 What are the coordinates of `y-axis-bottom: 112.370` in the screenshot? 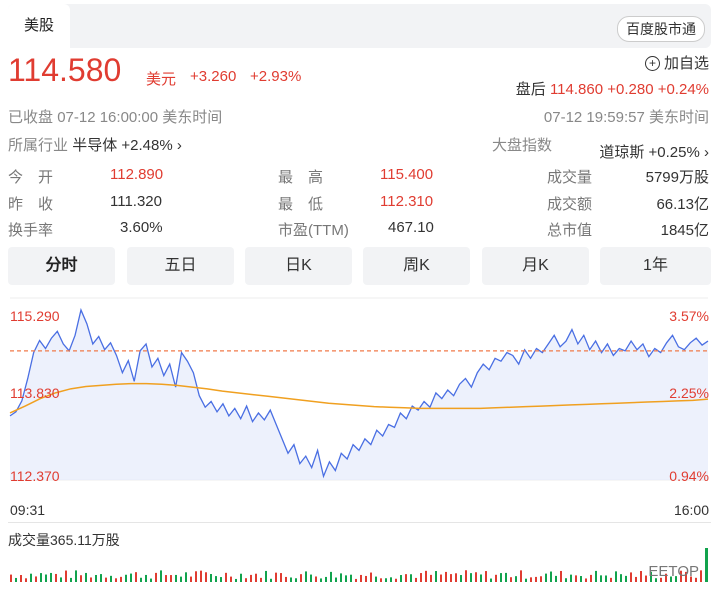 It's located at (35, 476).